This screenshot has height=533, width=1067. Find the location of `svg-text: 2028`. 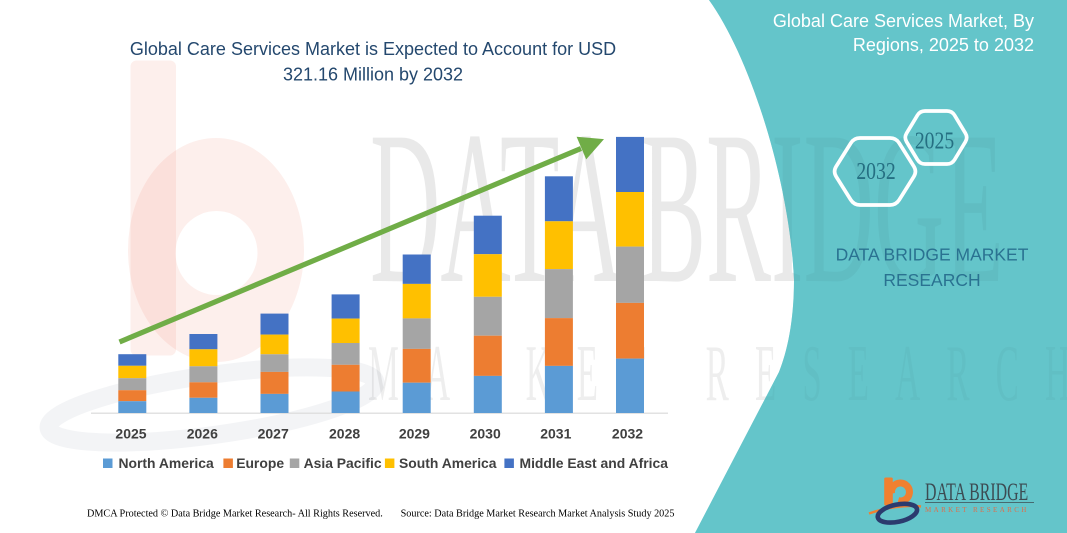

svg-text: 2028 is located at coordinates (344, 434).